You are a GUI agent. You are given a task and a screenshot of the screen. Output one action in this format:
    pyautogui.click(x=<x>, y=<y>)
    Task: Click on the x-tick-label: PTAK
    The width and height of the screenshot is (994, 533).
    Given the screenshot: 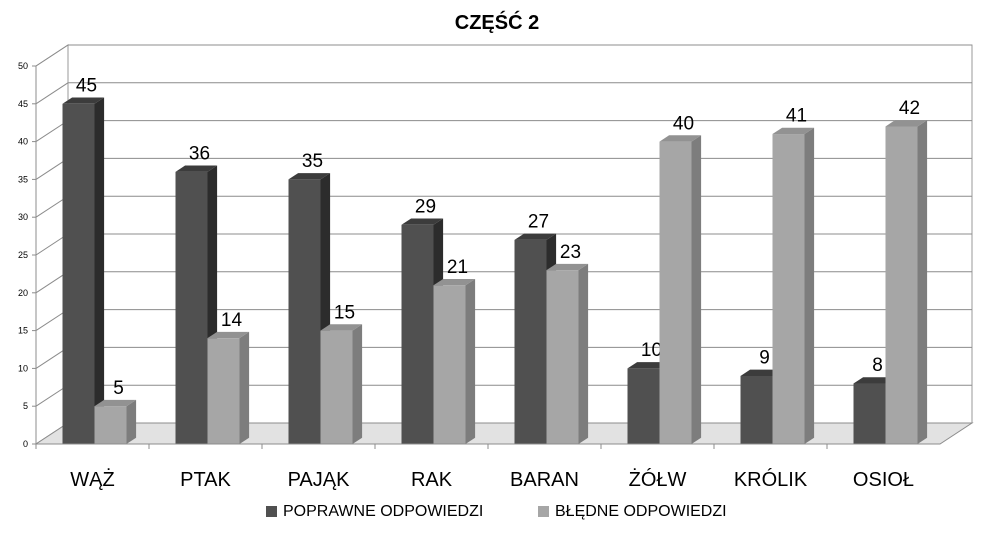 What is the action you would take?
    pyautogui.click(x=205, y=480)
    